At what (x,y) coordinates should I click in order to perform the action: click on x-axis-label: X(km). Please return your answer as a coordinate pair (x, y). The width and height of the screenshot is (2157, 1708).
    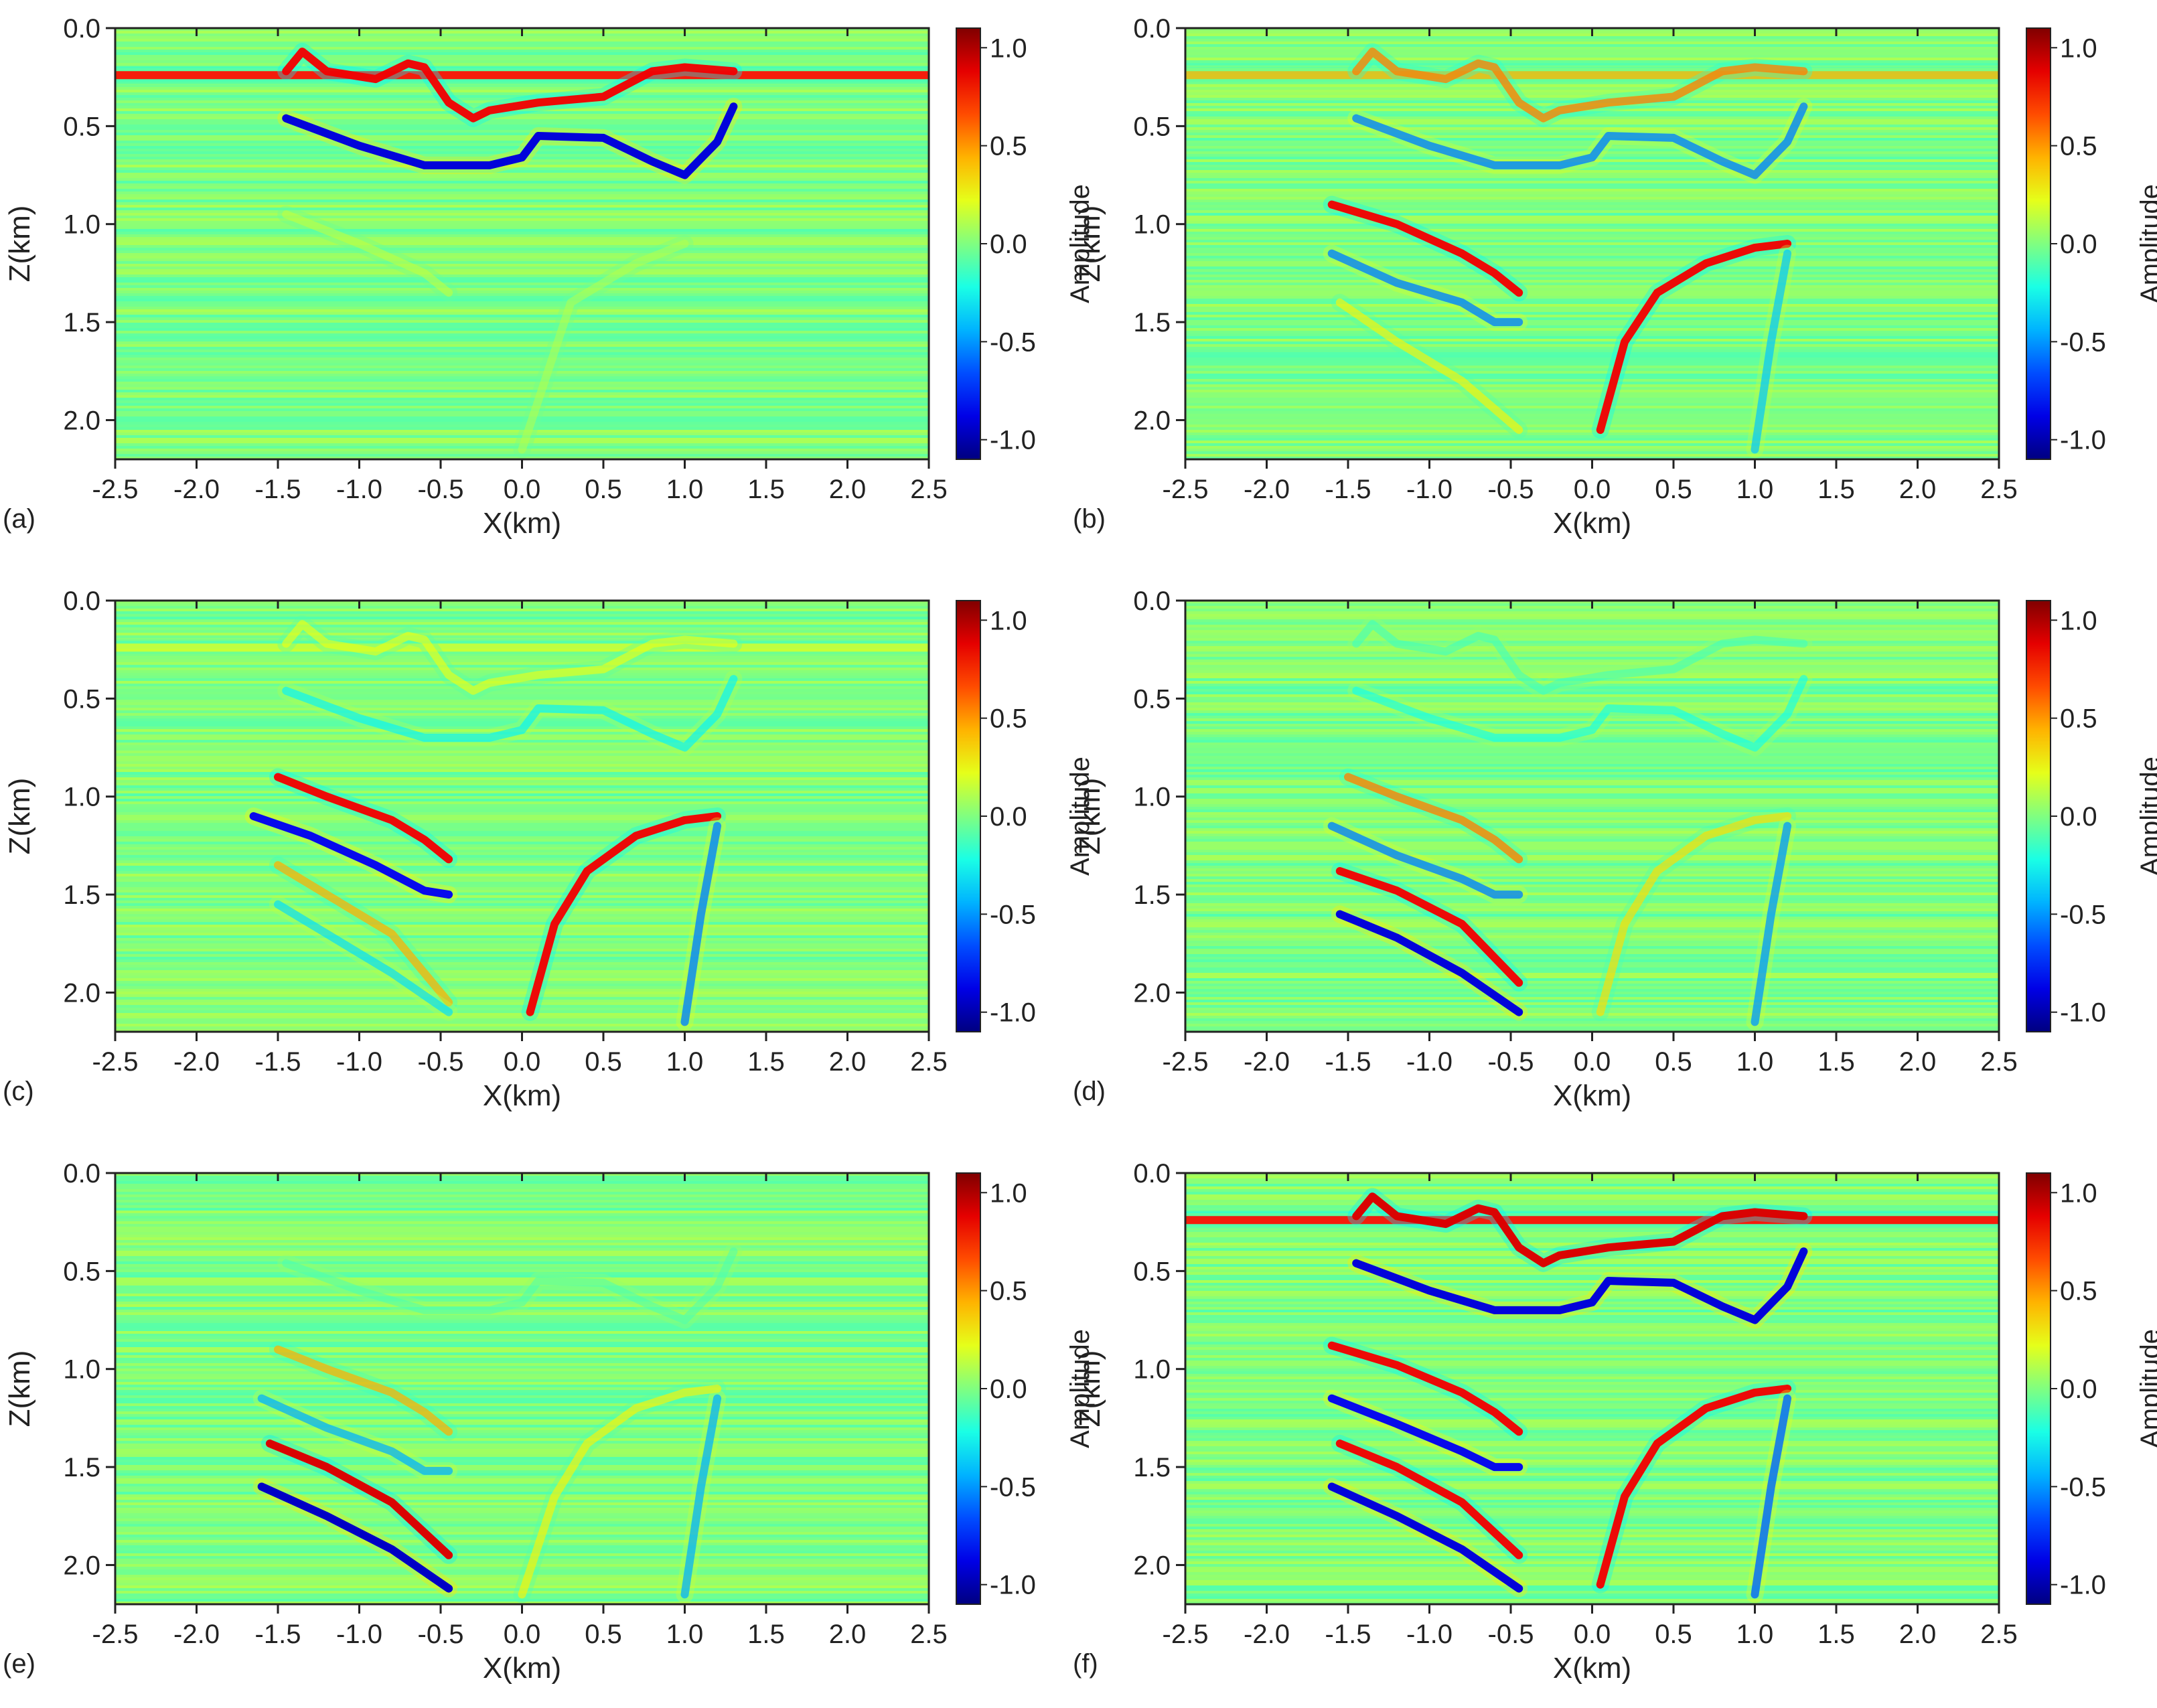
    Looking at the image, I should click on (522, 1669).